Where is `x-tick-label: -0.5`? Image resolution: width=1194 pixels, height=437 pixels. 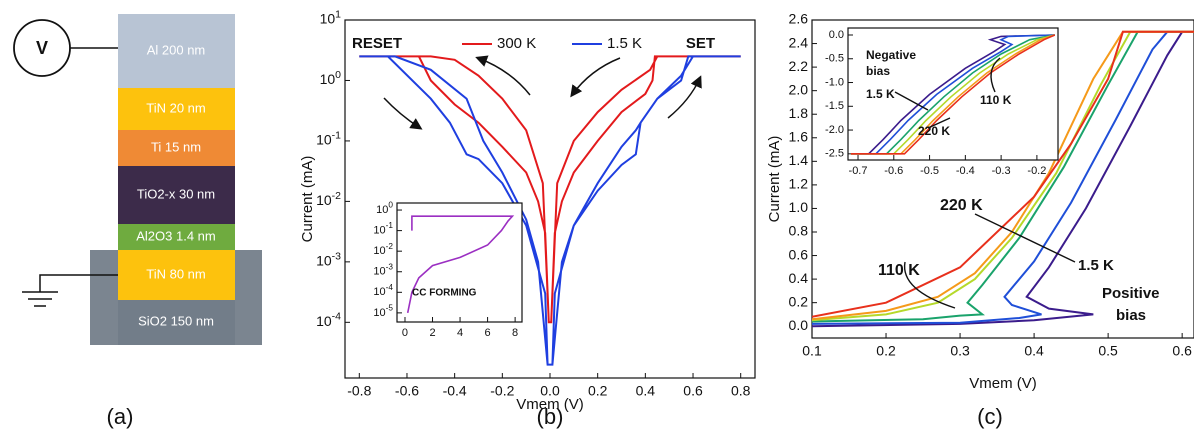 x-tick-label: -0.5 is located at coordinates (929, 171).